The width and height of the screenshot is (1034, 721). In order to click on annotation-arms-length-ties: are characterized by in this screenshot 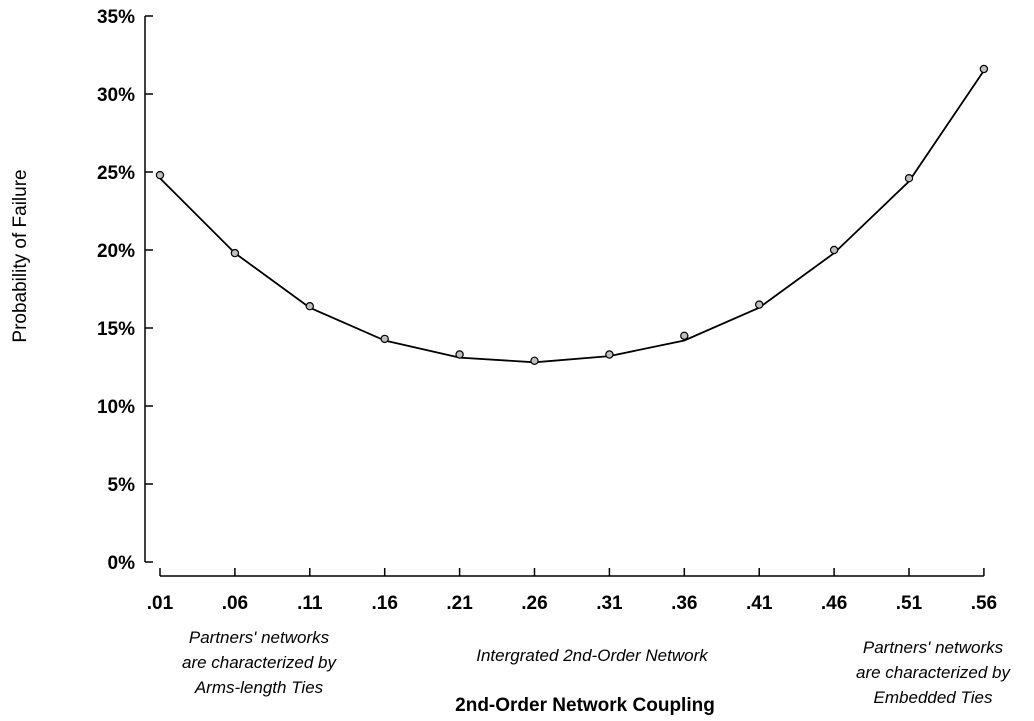, I will do `click(260, 662)`.